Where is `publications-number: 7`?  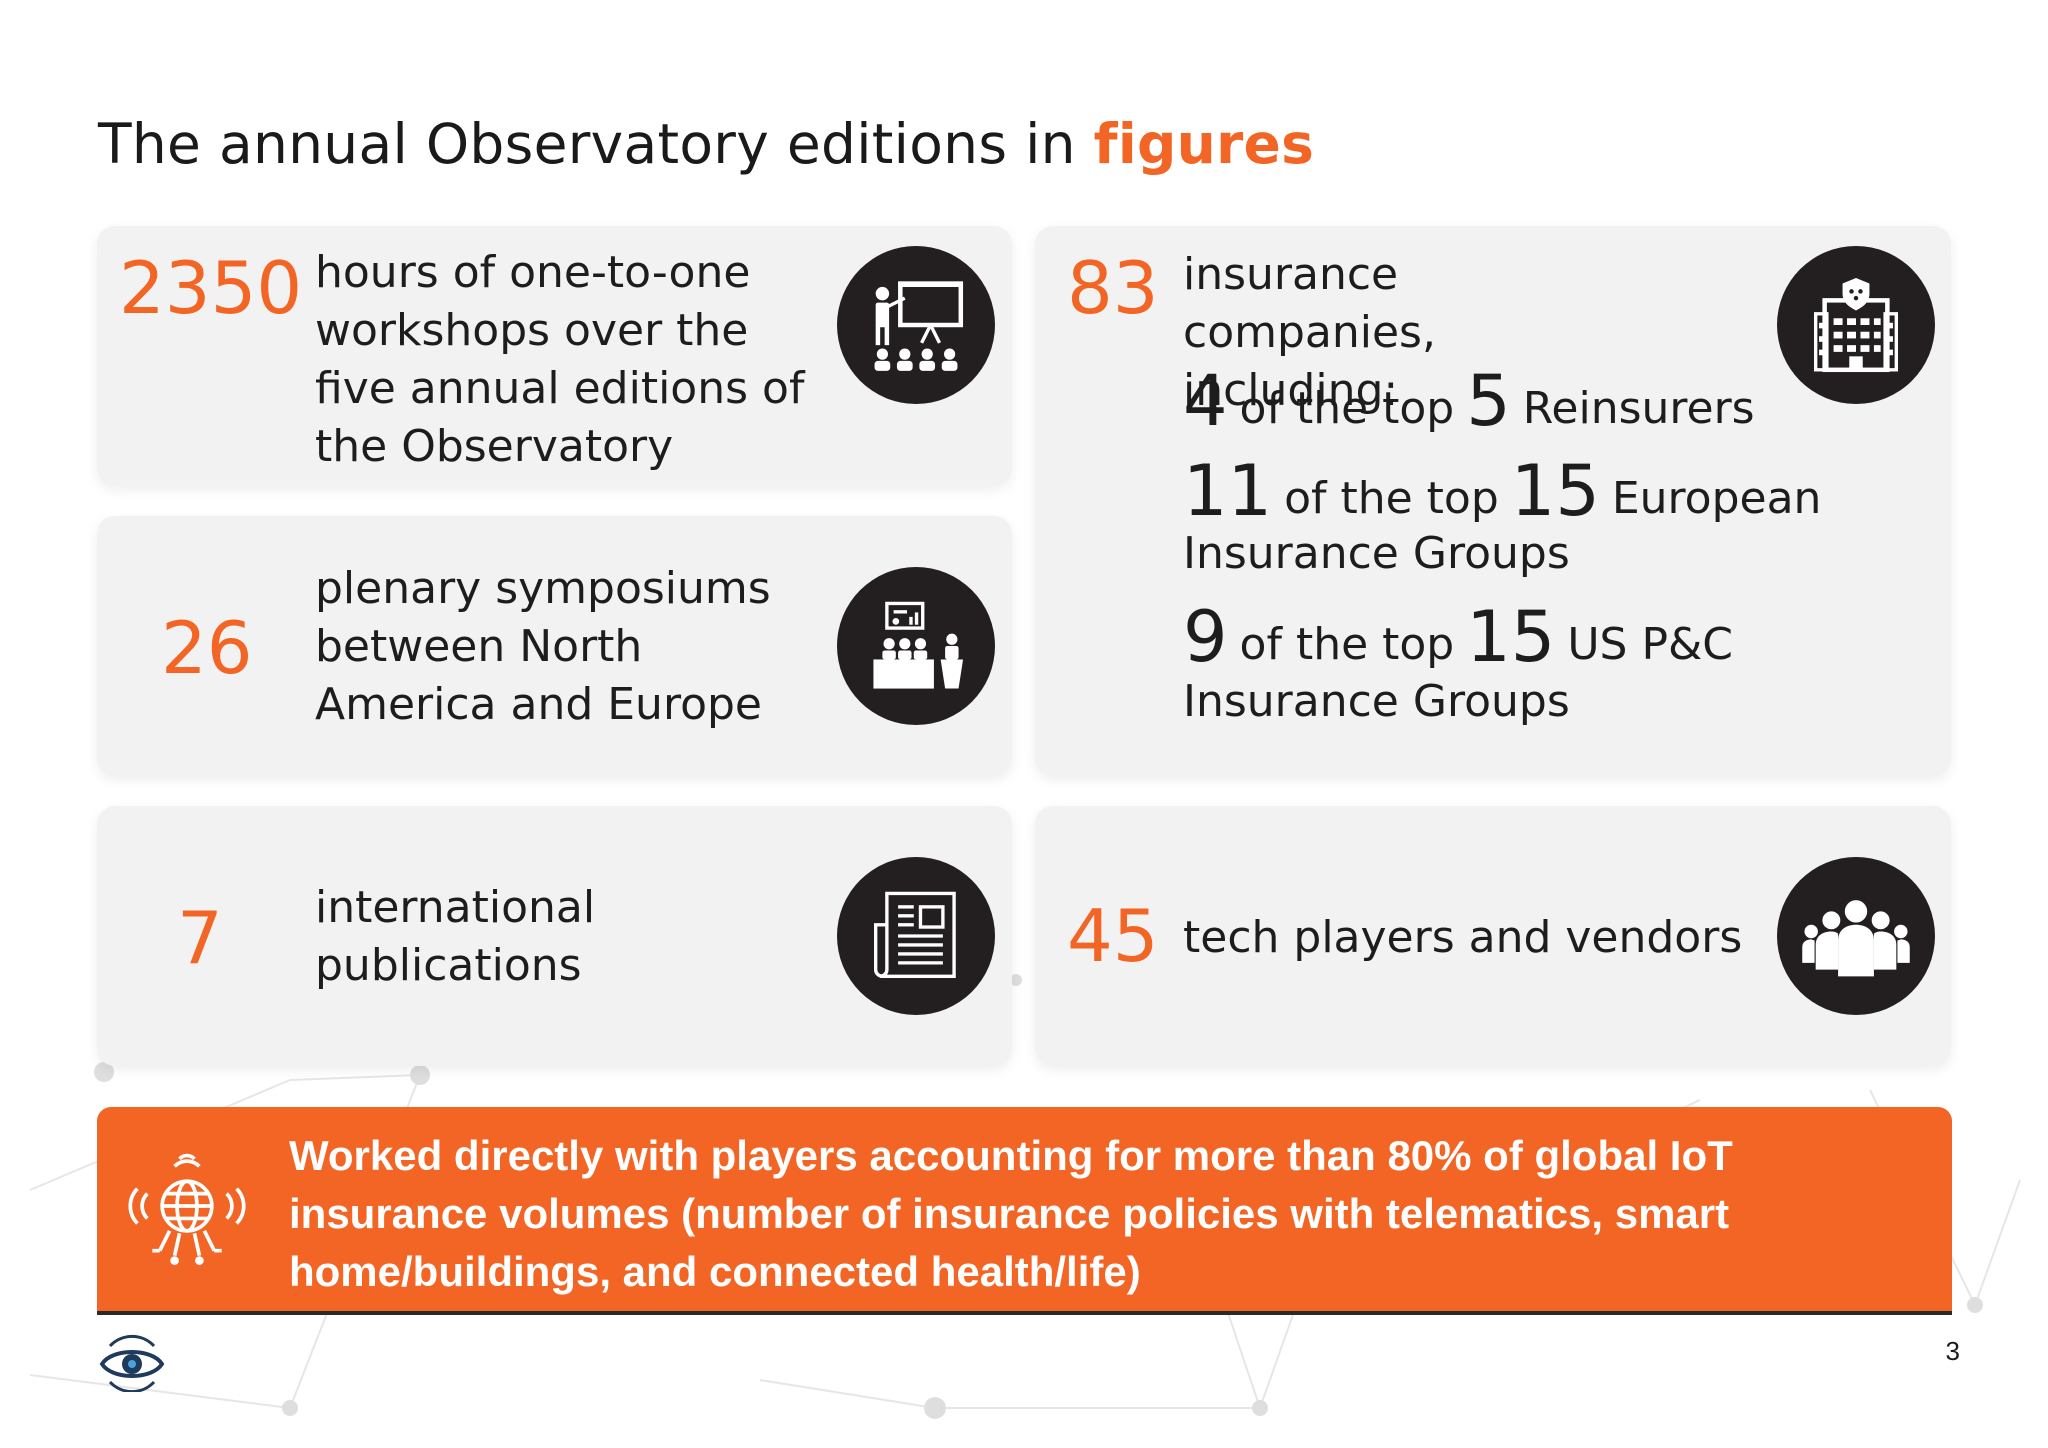
publications-number: 7 is located at coordinates (200, 938).